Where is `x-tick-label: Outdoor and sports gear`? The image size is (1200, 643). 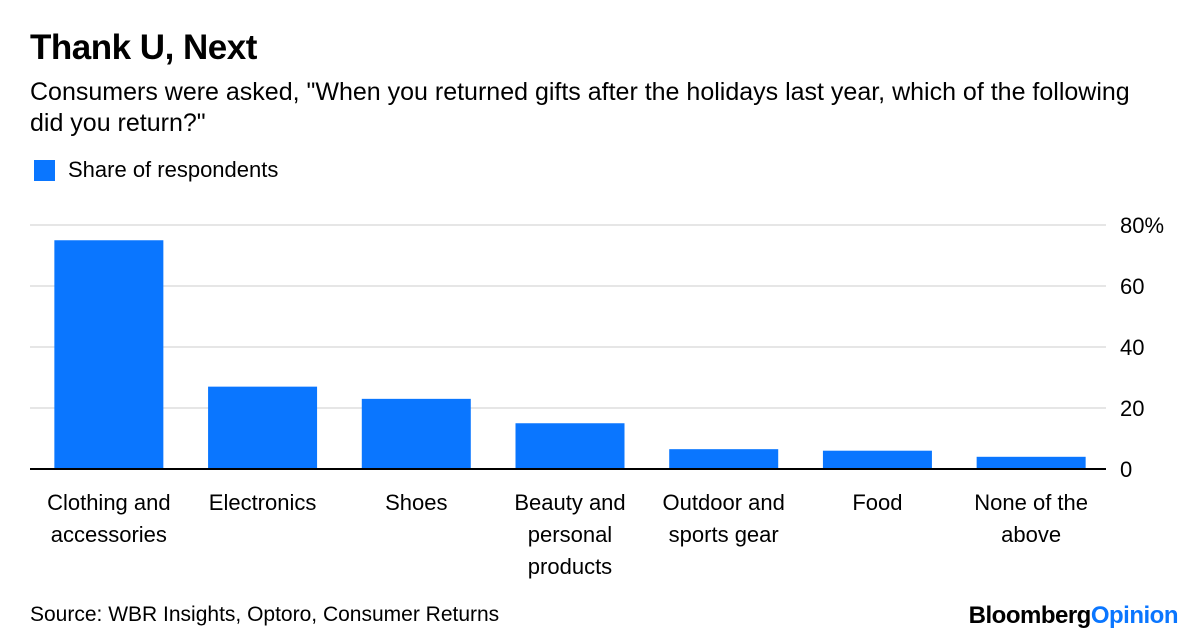
x-tick-label: Outdoor and sports gear is located at coordinates (724, 518).